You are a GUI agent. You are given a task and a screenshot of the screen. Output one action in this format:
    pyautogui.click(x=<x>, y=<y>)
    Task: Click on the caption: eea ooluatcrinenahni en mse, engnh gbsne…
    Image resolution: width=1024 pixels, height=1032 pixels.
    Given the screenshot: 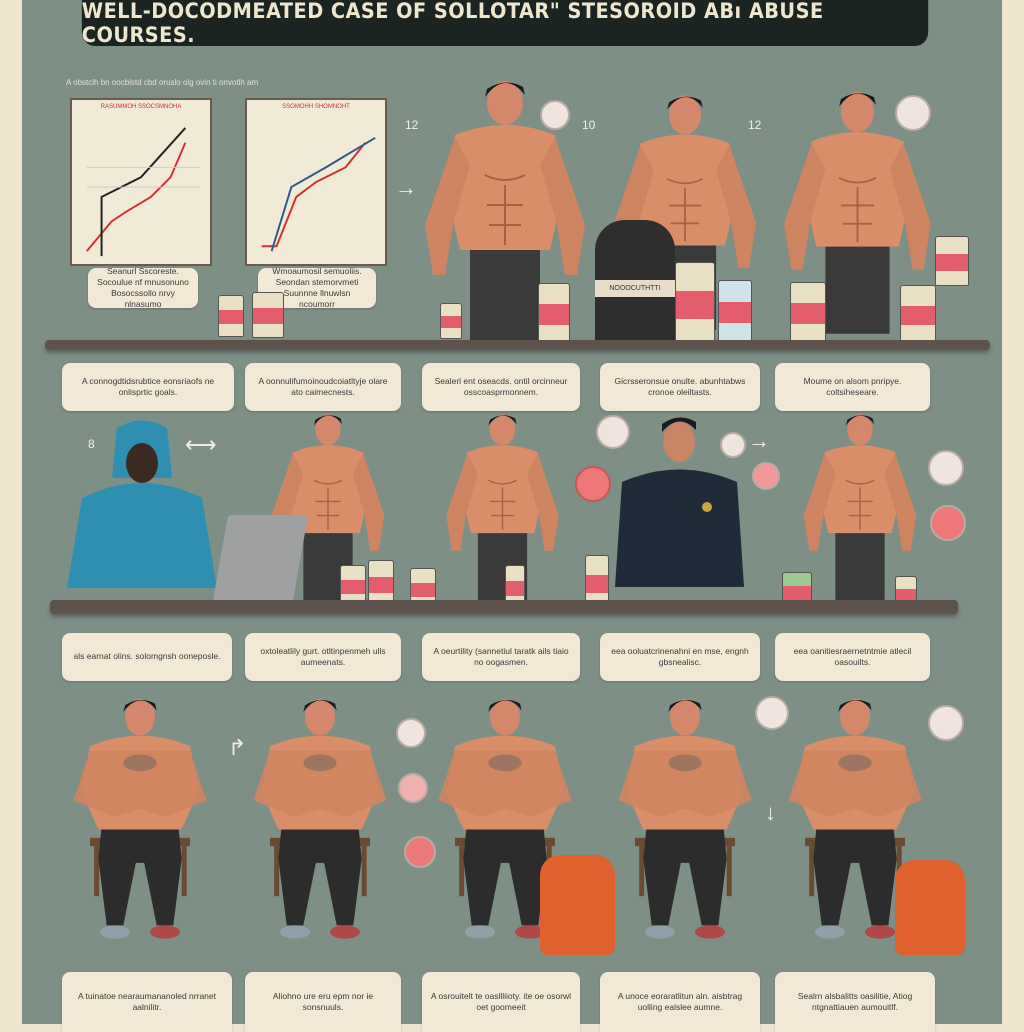 What is the action you would take?
    pyautogui.click(x=680, y=657)
    